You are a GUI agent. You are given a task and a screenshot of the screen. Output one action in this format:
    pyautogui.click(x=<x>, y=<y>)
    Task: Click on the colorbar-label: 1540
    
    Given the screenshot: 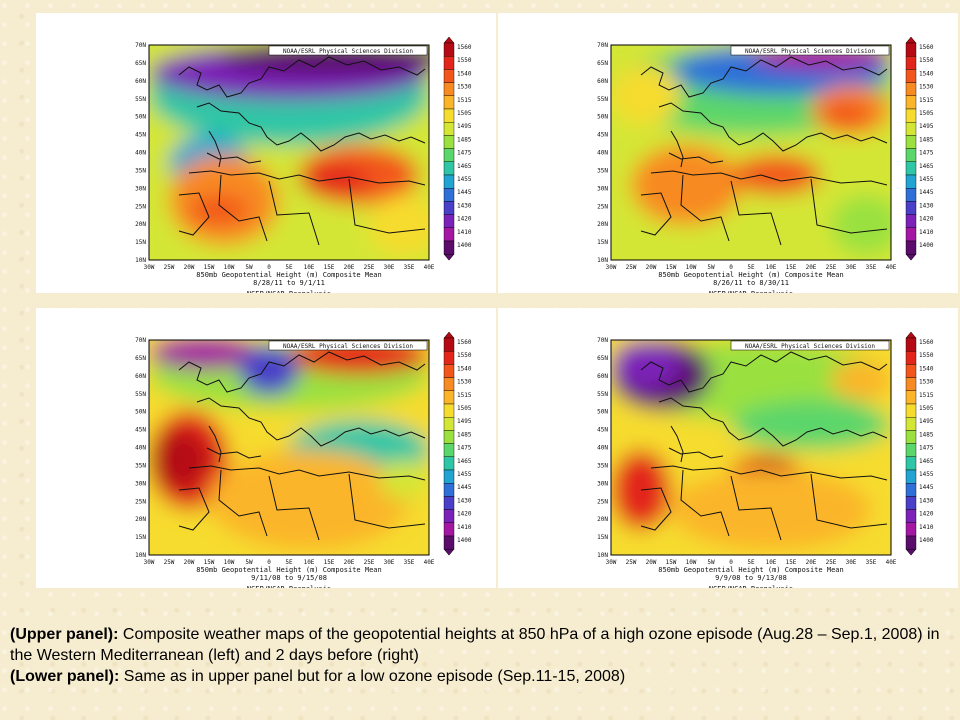 What is the action you would take?
    pyautogui.click(x=926, y=73)
    